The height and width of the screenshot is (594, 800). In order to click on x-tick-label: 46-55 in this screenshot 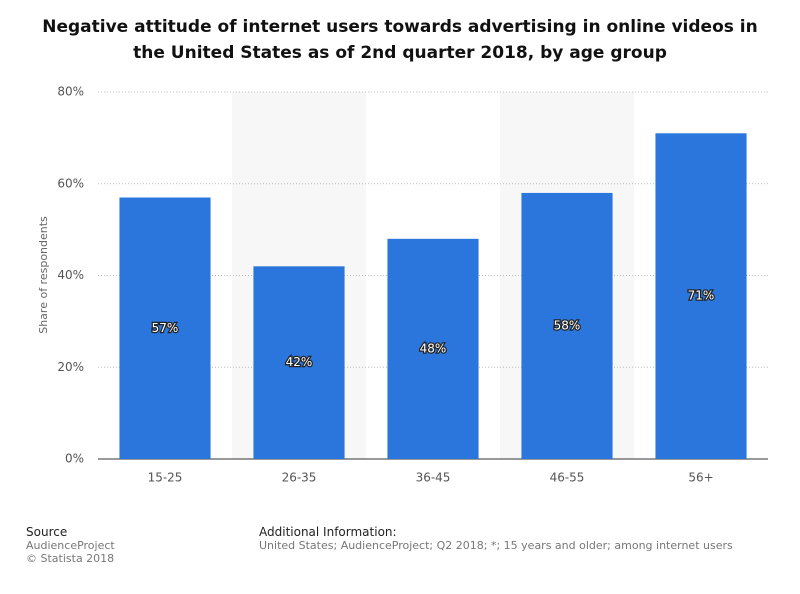, I will do `click(567, 478)`.